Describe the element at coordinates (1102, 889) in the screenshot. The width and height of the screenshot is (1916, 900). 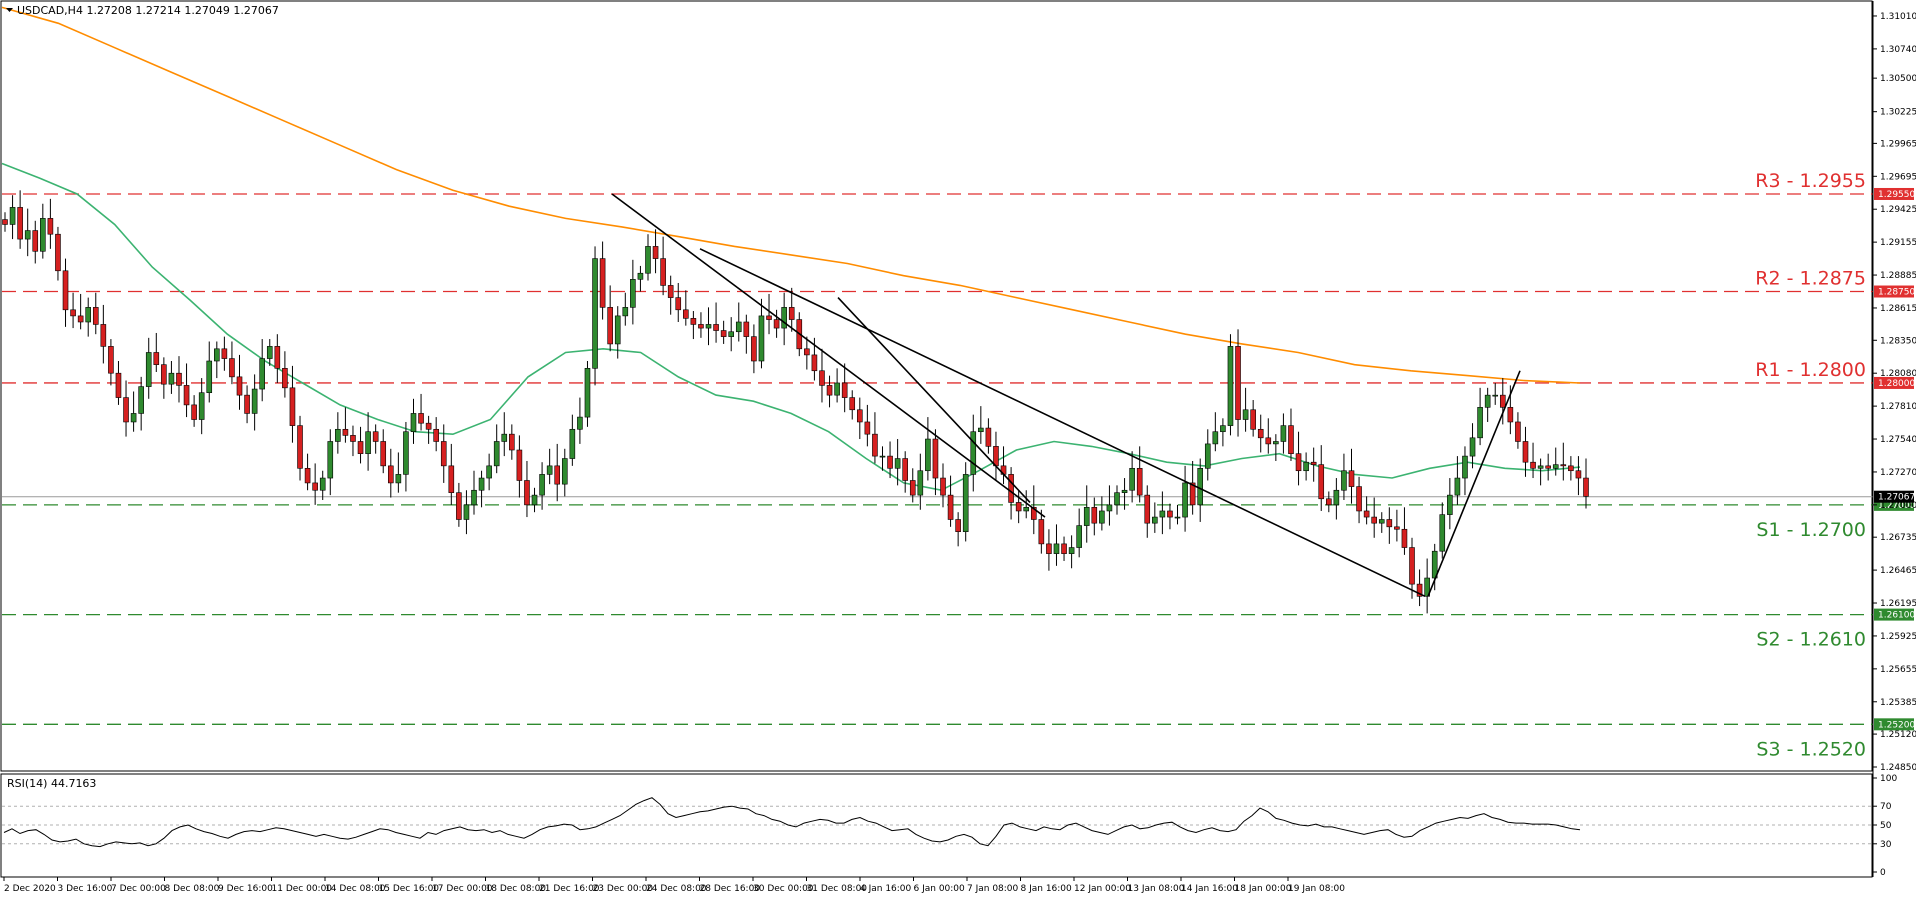
I see `time-tick-label: 12 Jan 00:00` at that location.